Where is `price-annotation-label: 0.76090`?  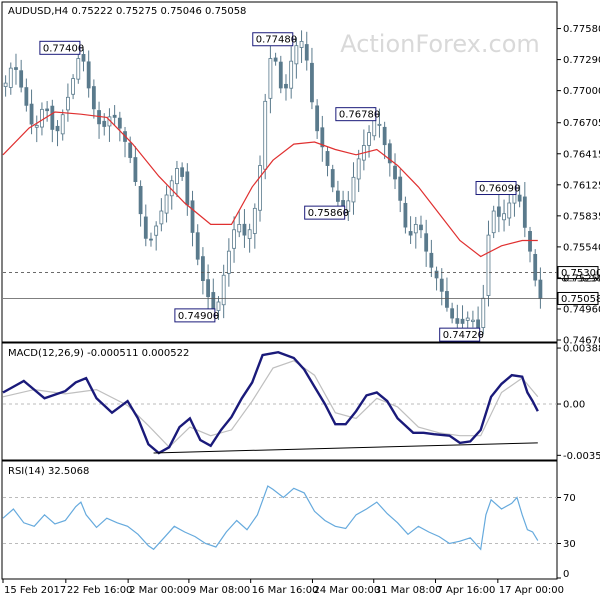
price-annotation-label: 0.76090 is located at coordinates (499, 189).